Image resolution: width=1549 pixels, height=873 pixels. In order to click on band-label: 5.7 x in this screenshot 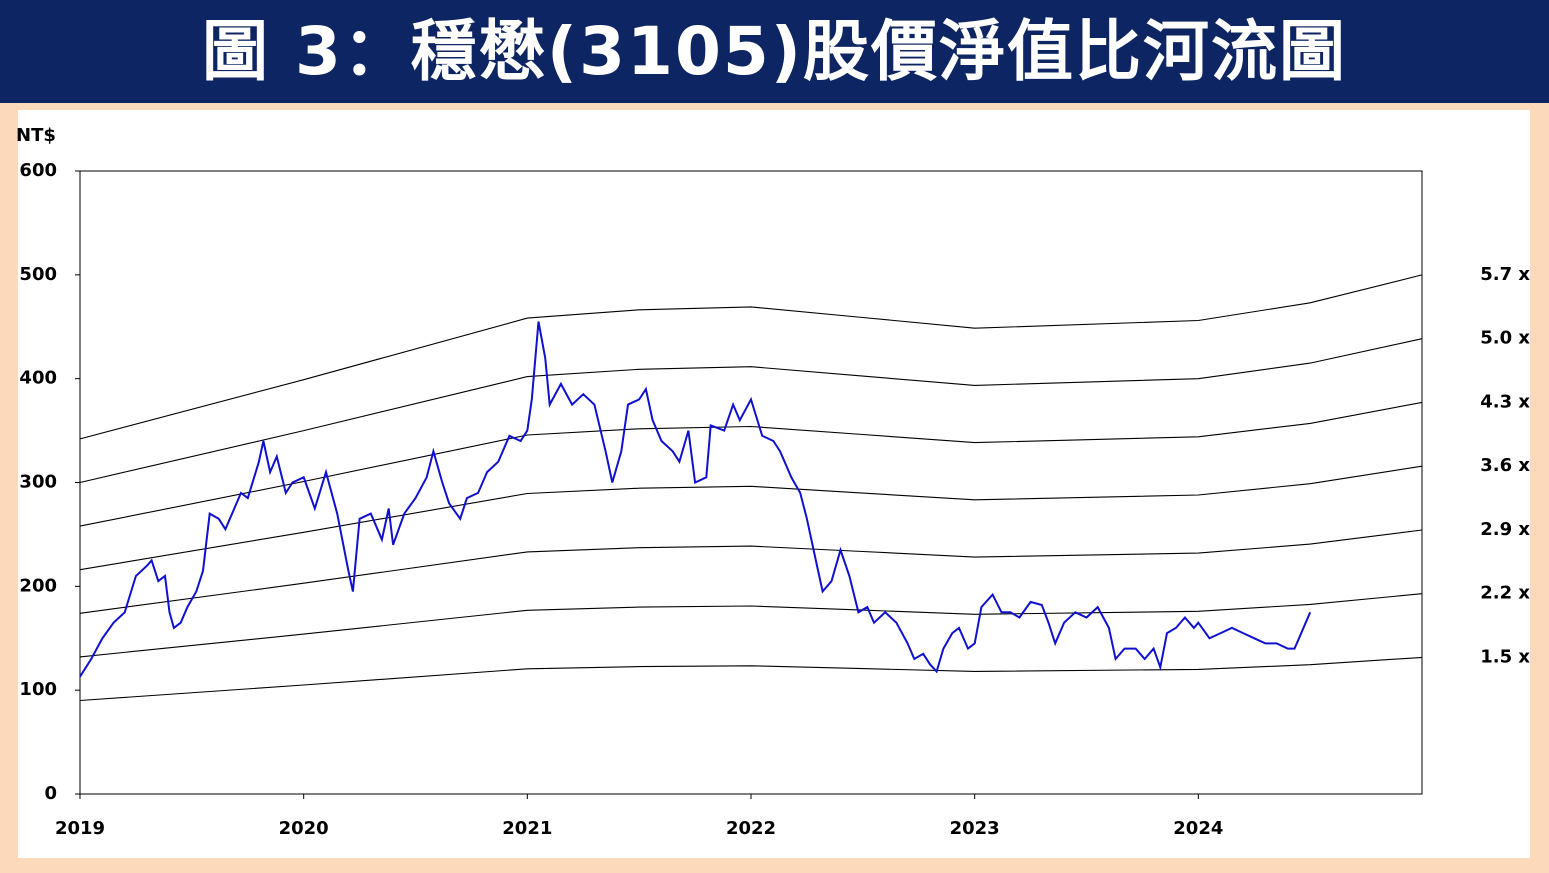, I will do `click(1505, 274)`.